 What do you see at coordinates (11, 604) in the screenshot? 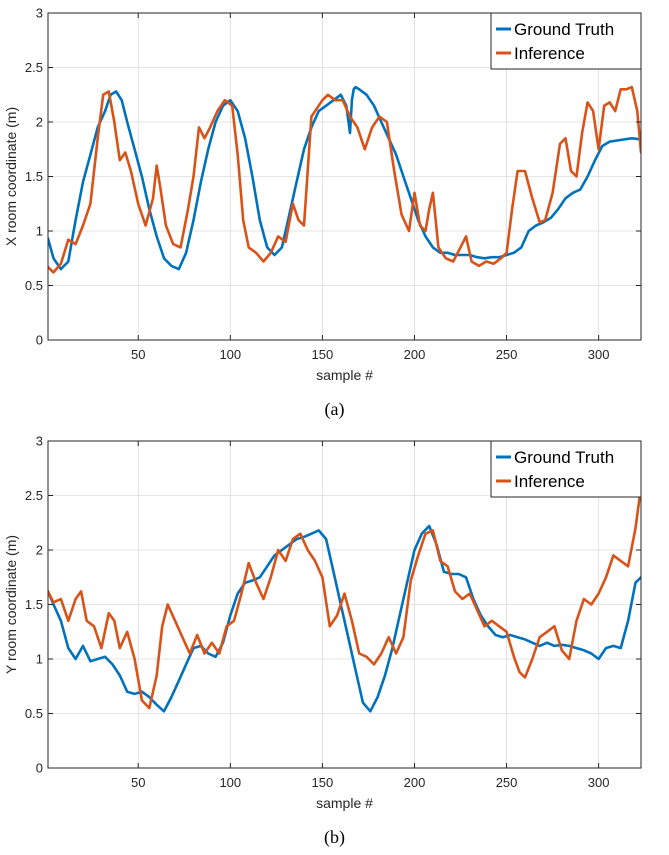
I see `y-axis-title: Y room coordinate (m)` at bounding box center [11, 604].